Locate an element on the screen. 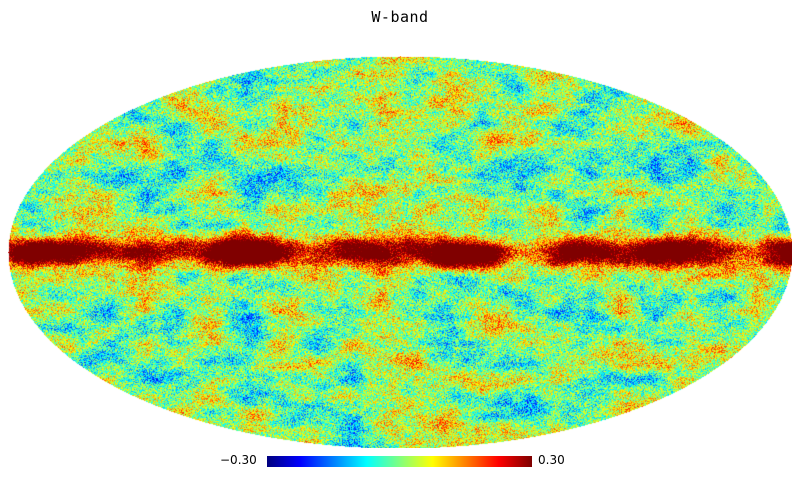  colorbar-min-label: −0.30 is located at coordinates (238, 460).